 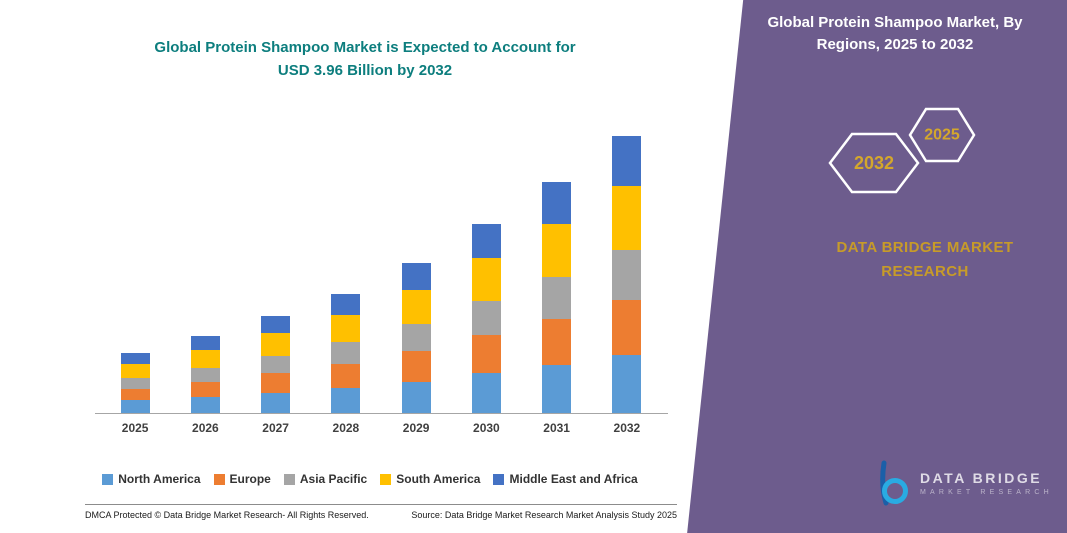 I want to click on segment-asia-pacific-2032, so click(x=627, y=274).